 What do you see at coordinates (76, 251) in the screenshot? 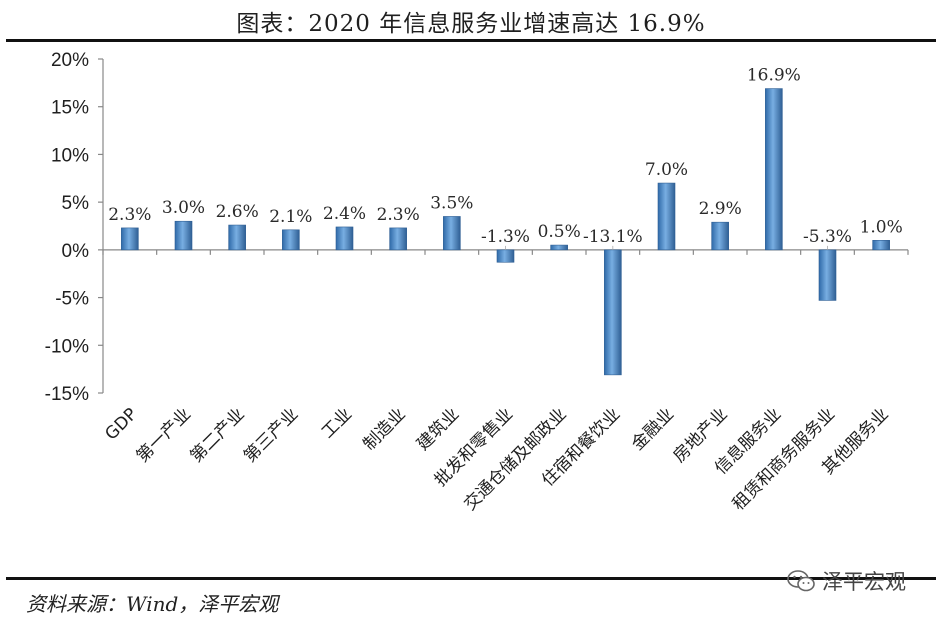
I see `y-tick-label: 0%` at bounding box center [76, 251].